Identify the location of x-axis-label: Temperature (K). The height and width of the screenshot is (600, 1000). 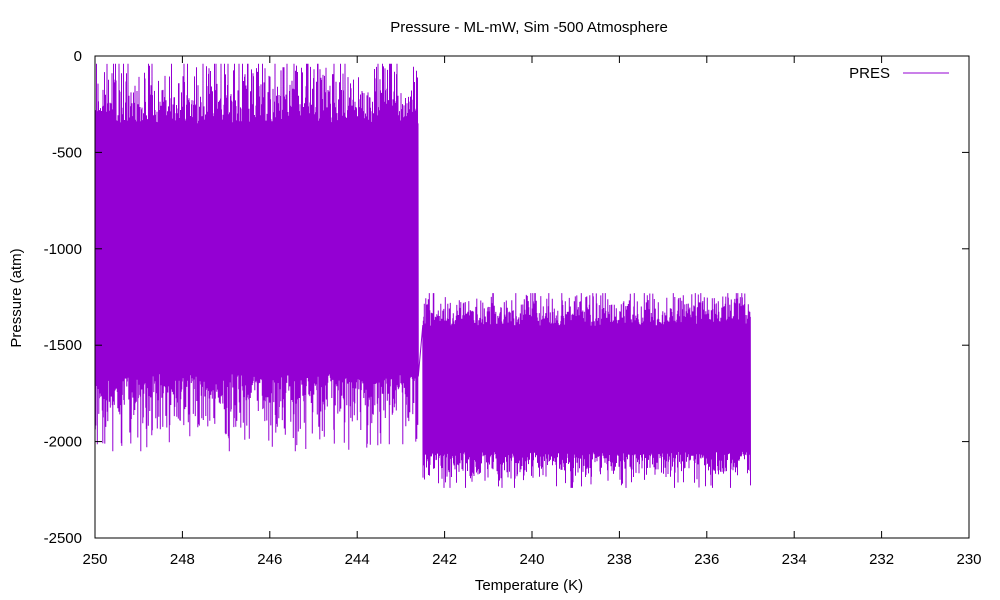
(529, 585).